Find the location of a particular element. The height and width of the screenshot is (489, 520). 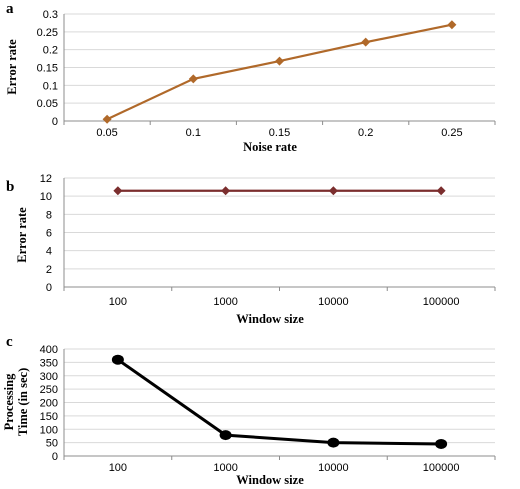

panel-a-xtick-label: 0.15 is located at coordinates (279, 133).